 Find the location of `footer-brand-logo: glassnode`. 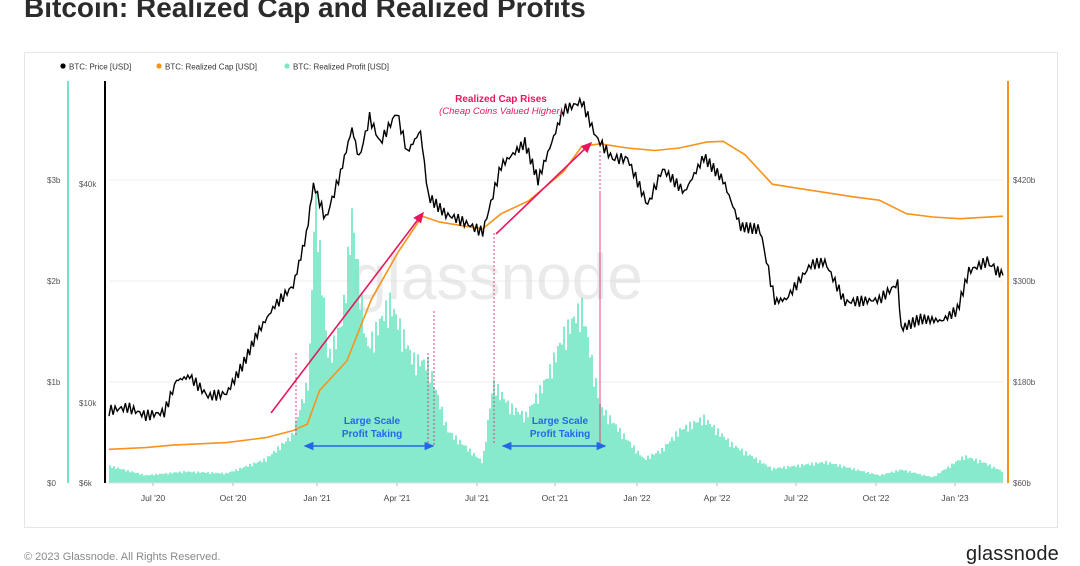

footer-brand-logo: glassnode is located at coordinates (1012, 554).